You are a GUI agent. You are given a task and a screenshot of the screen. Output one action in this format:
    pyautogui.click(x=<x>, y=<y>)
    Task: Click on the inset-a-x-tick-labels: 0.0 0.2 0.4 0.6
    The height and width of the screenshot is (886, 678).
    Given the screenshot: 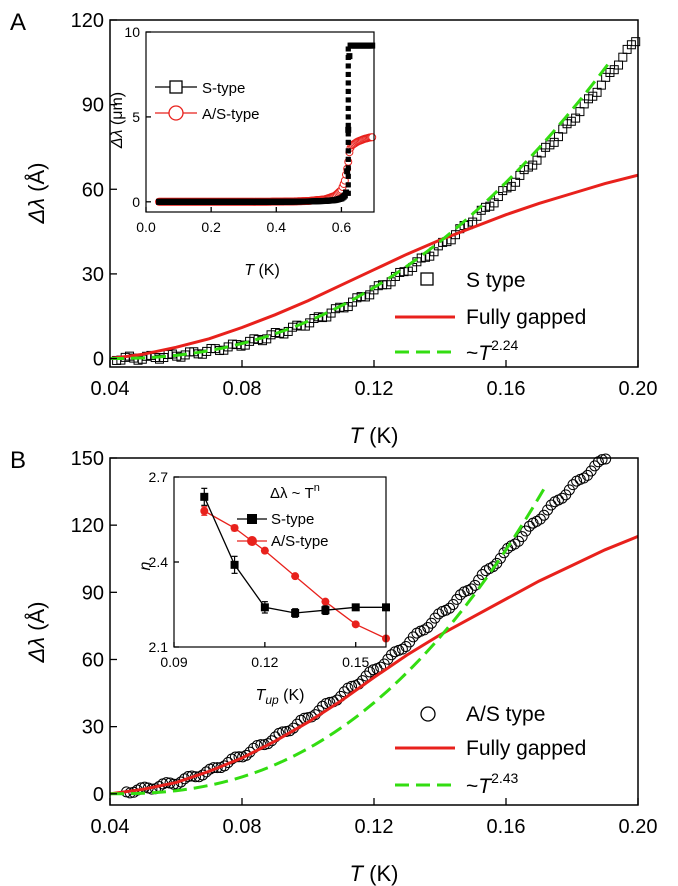 What is the action you would take?
    pyautogui.click(x=243, y=227)
    